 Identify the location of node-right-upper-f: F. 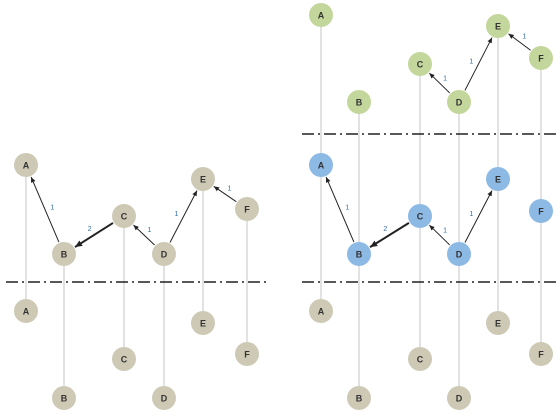
(541, 211).